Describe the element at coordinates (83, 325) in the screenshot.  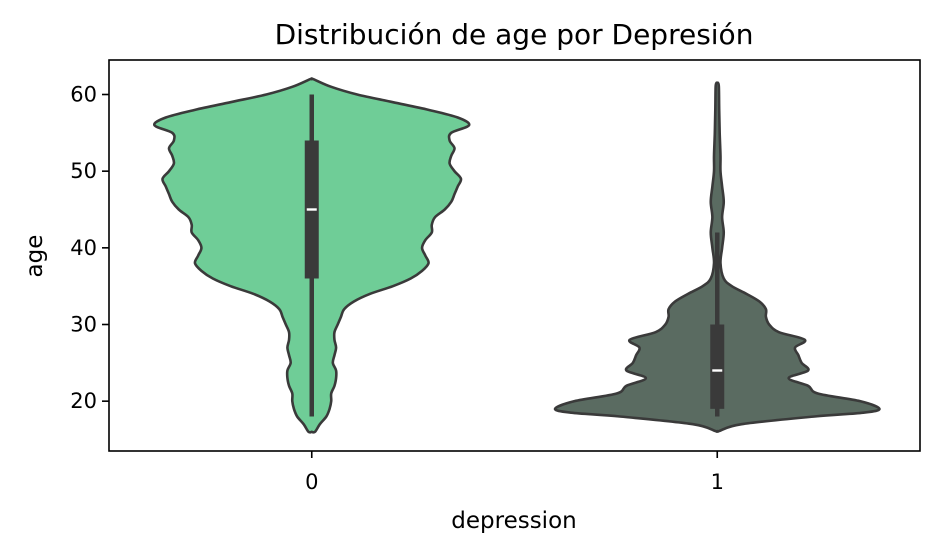
I see `y-tick-label-30: 30` at that location.